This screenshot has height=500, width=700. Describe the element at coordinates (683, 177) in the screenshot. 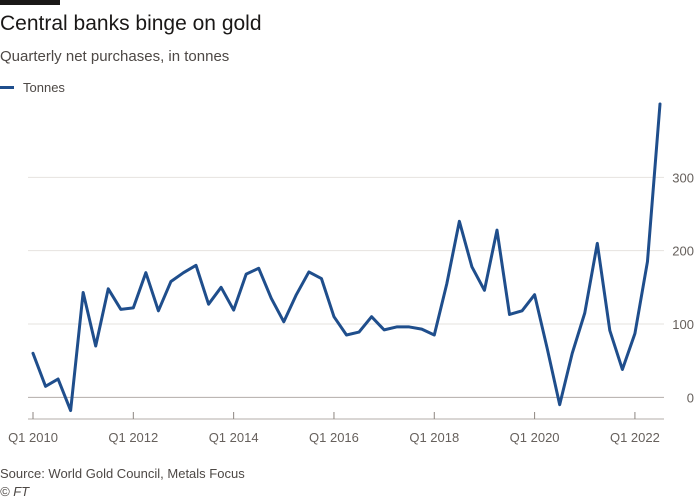

I see `y-tick-label-300: 300` at that location.